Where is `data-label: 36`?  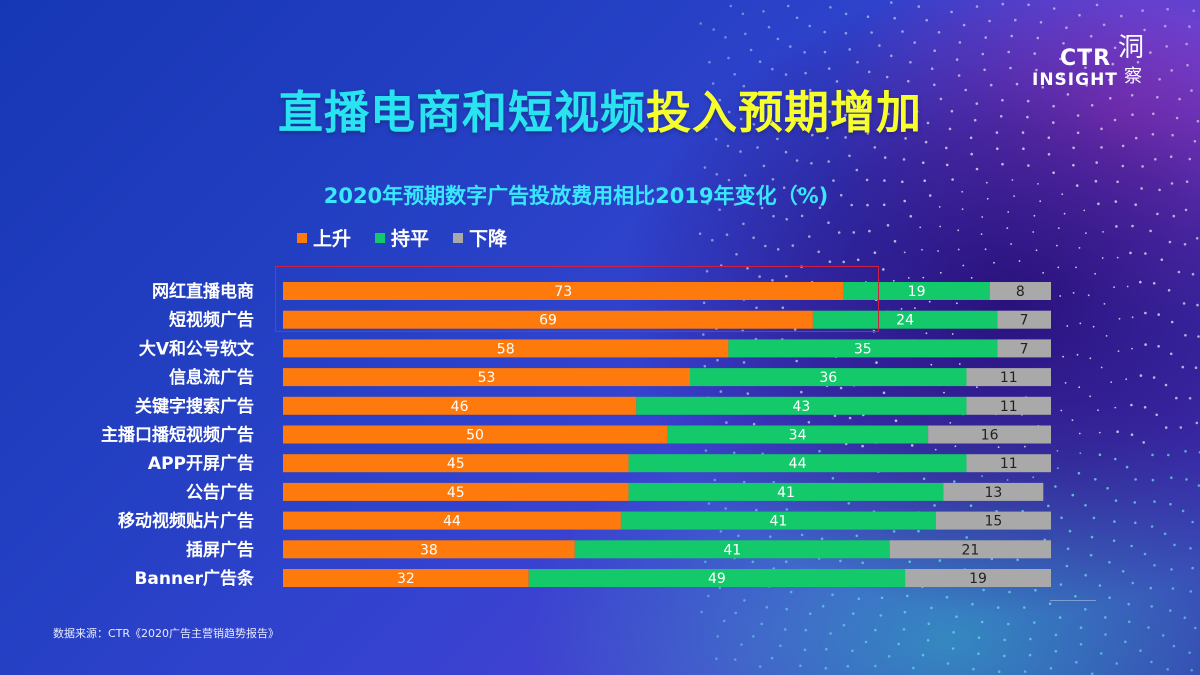
data-label: 36 is located at coordinates (828, 378).